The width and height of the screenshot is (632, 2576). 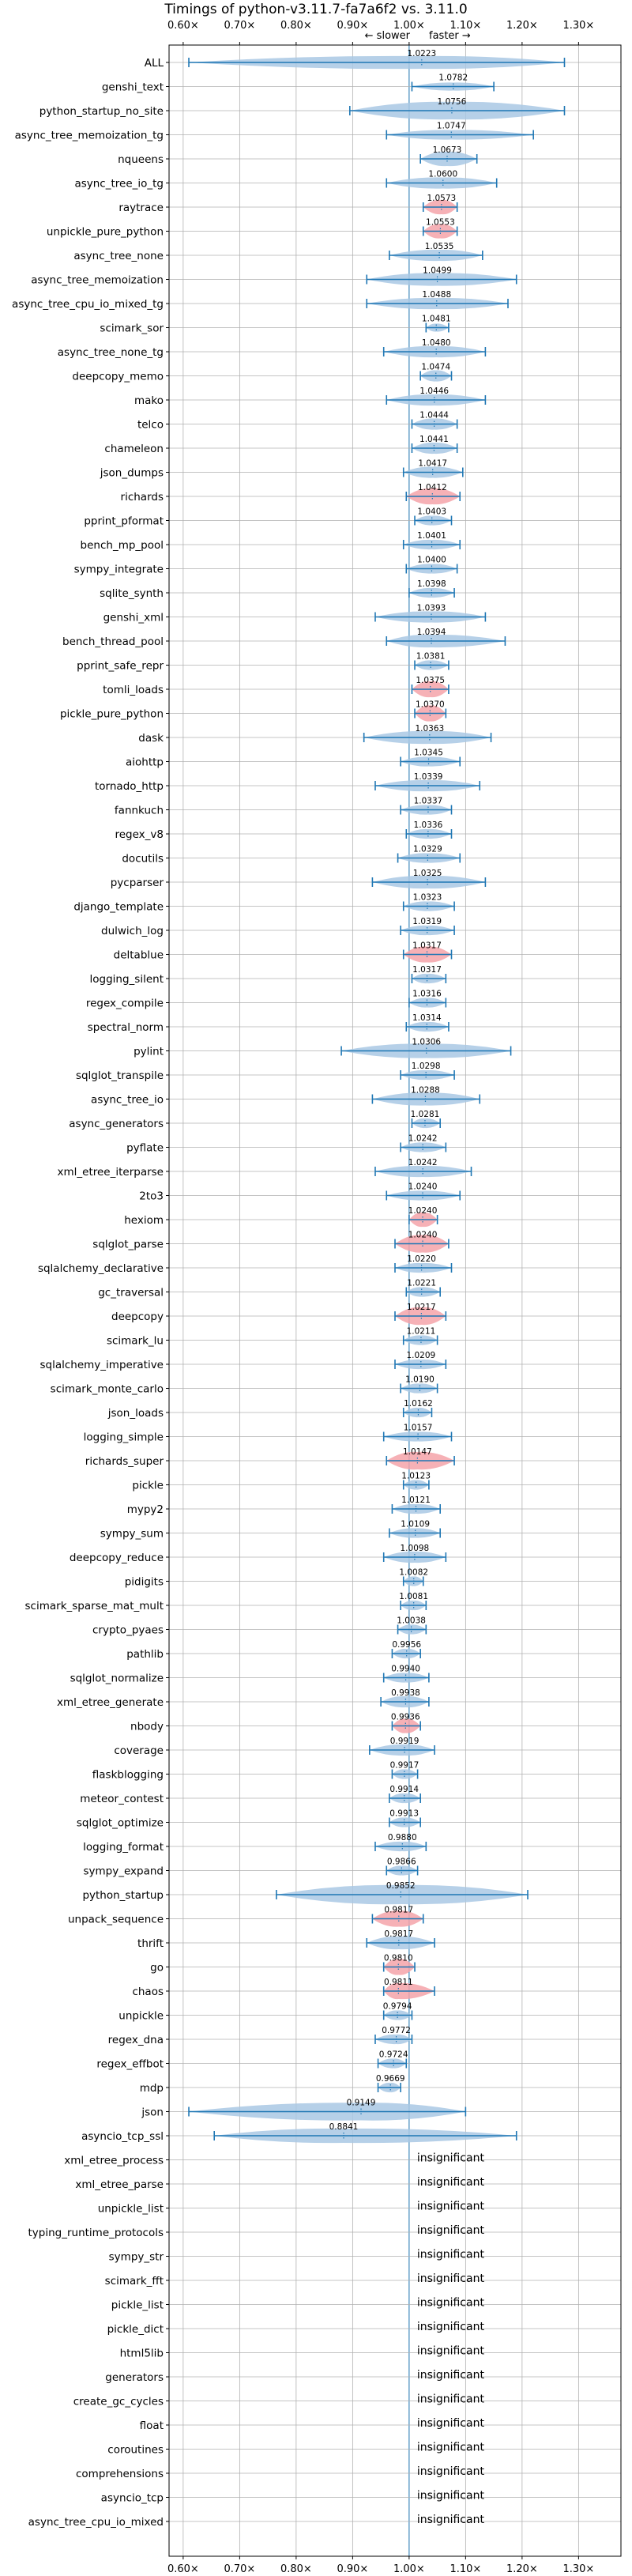 What do you see at coordinates (432, 608) in the screenshot?
I see `value-label: 1.0393` at bounding box center [432, 608].